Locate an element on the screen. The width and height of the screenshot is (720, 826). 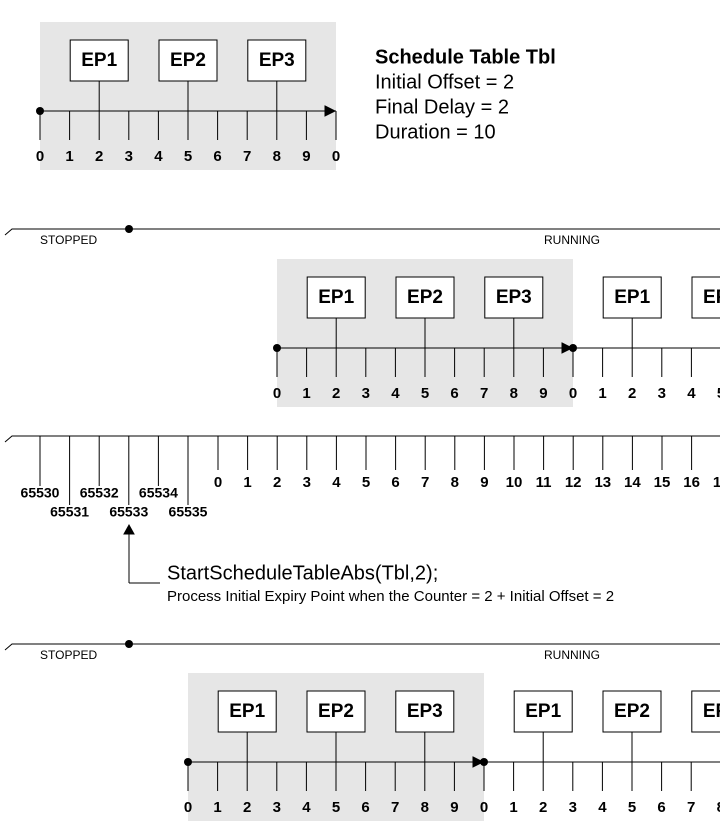
definition-line: Duration = 10 is located at coordinates (435, 132).